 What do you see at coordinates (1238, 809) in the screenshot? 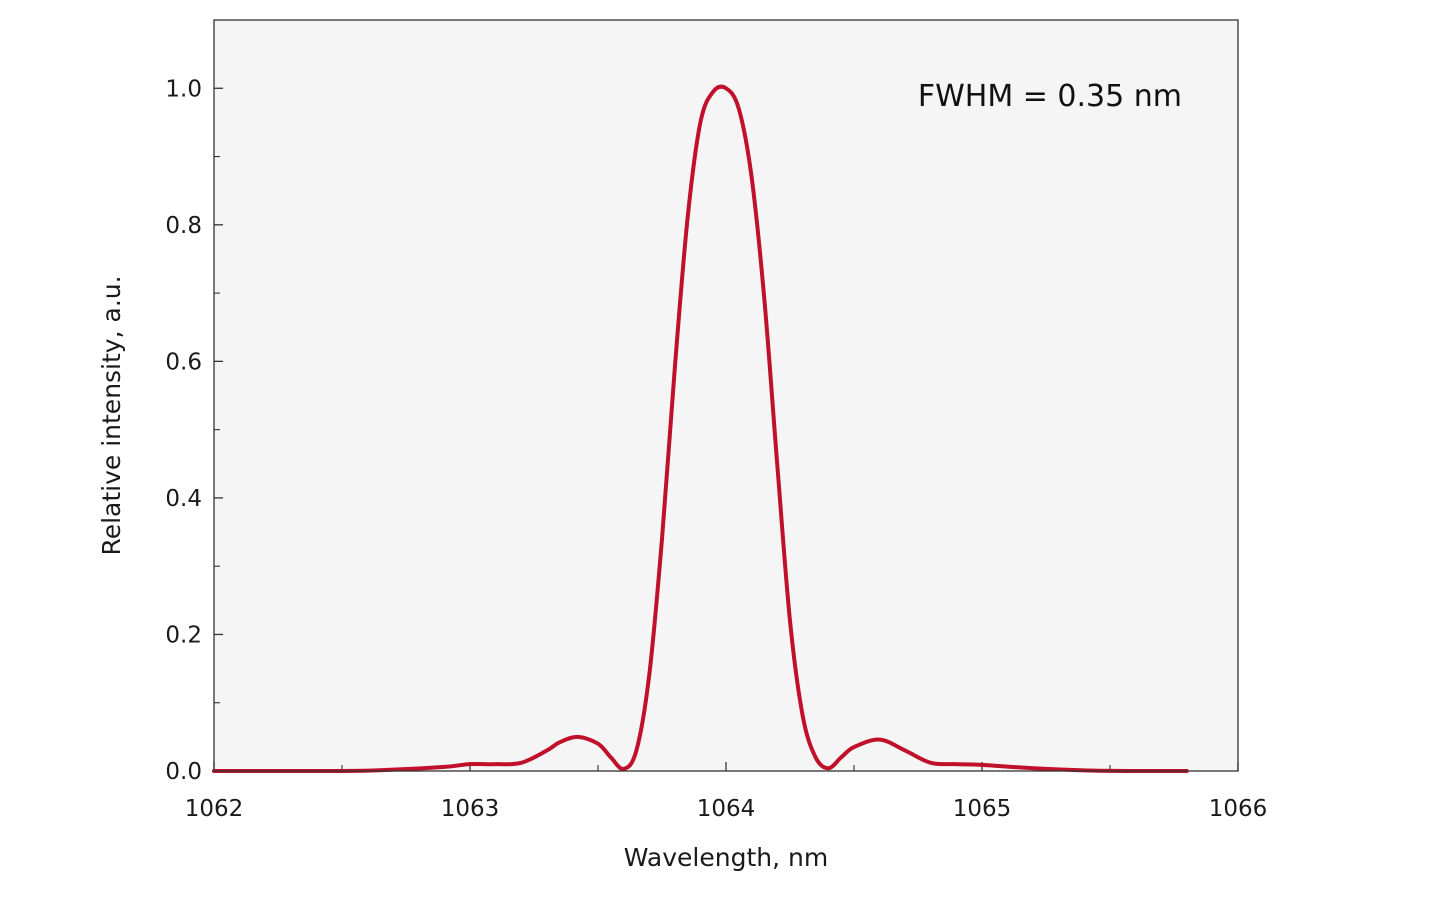
I see `x-tick-label: 1066` at bounding box center [1238, 809].